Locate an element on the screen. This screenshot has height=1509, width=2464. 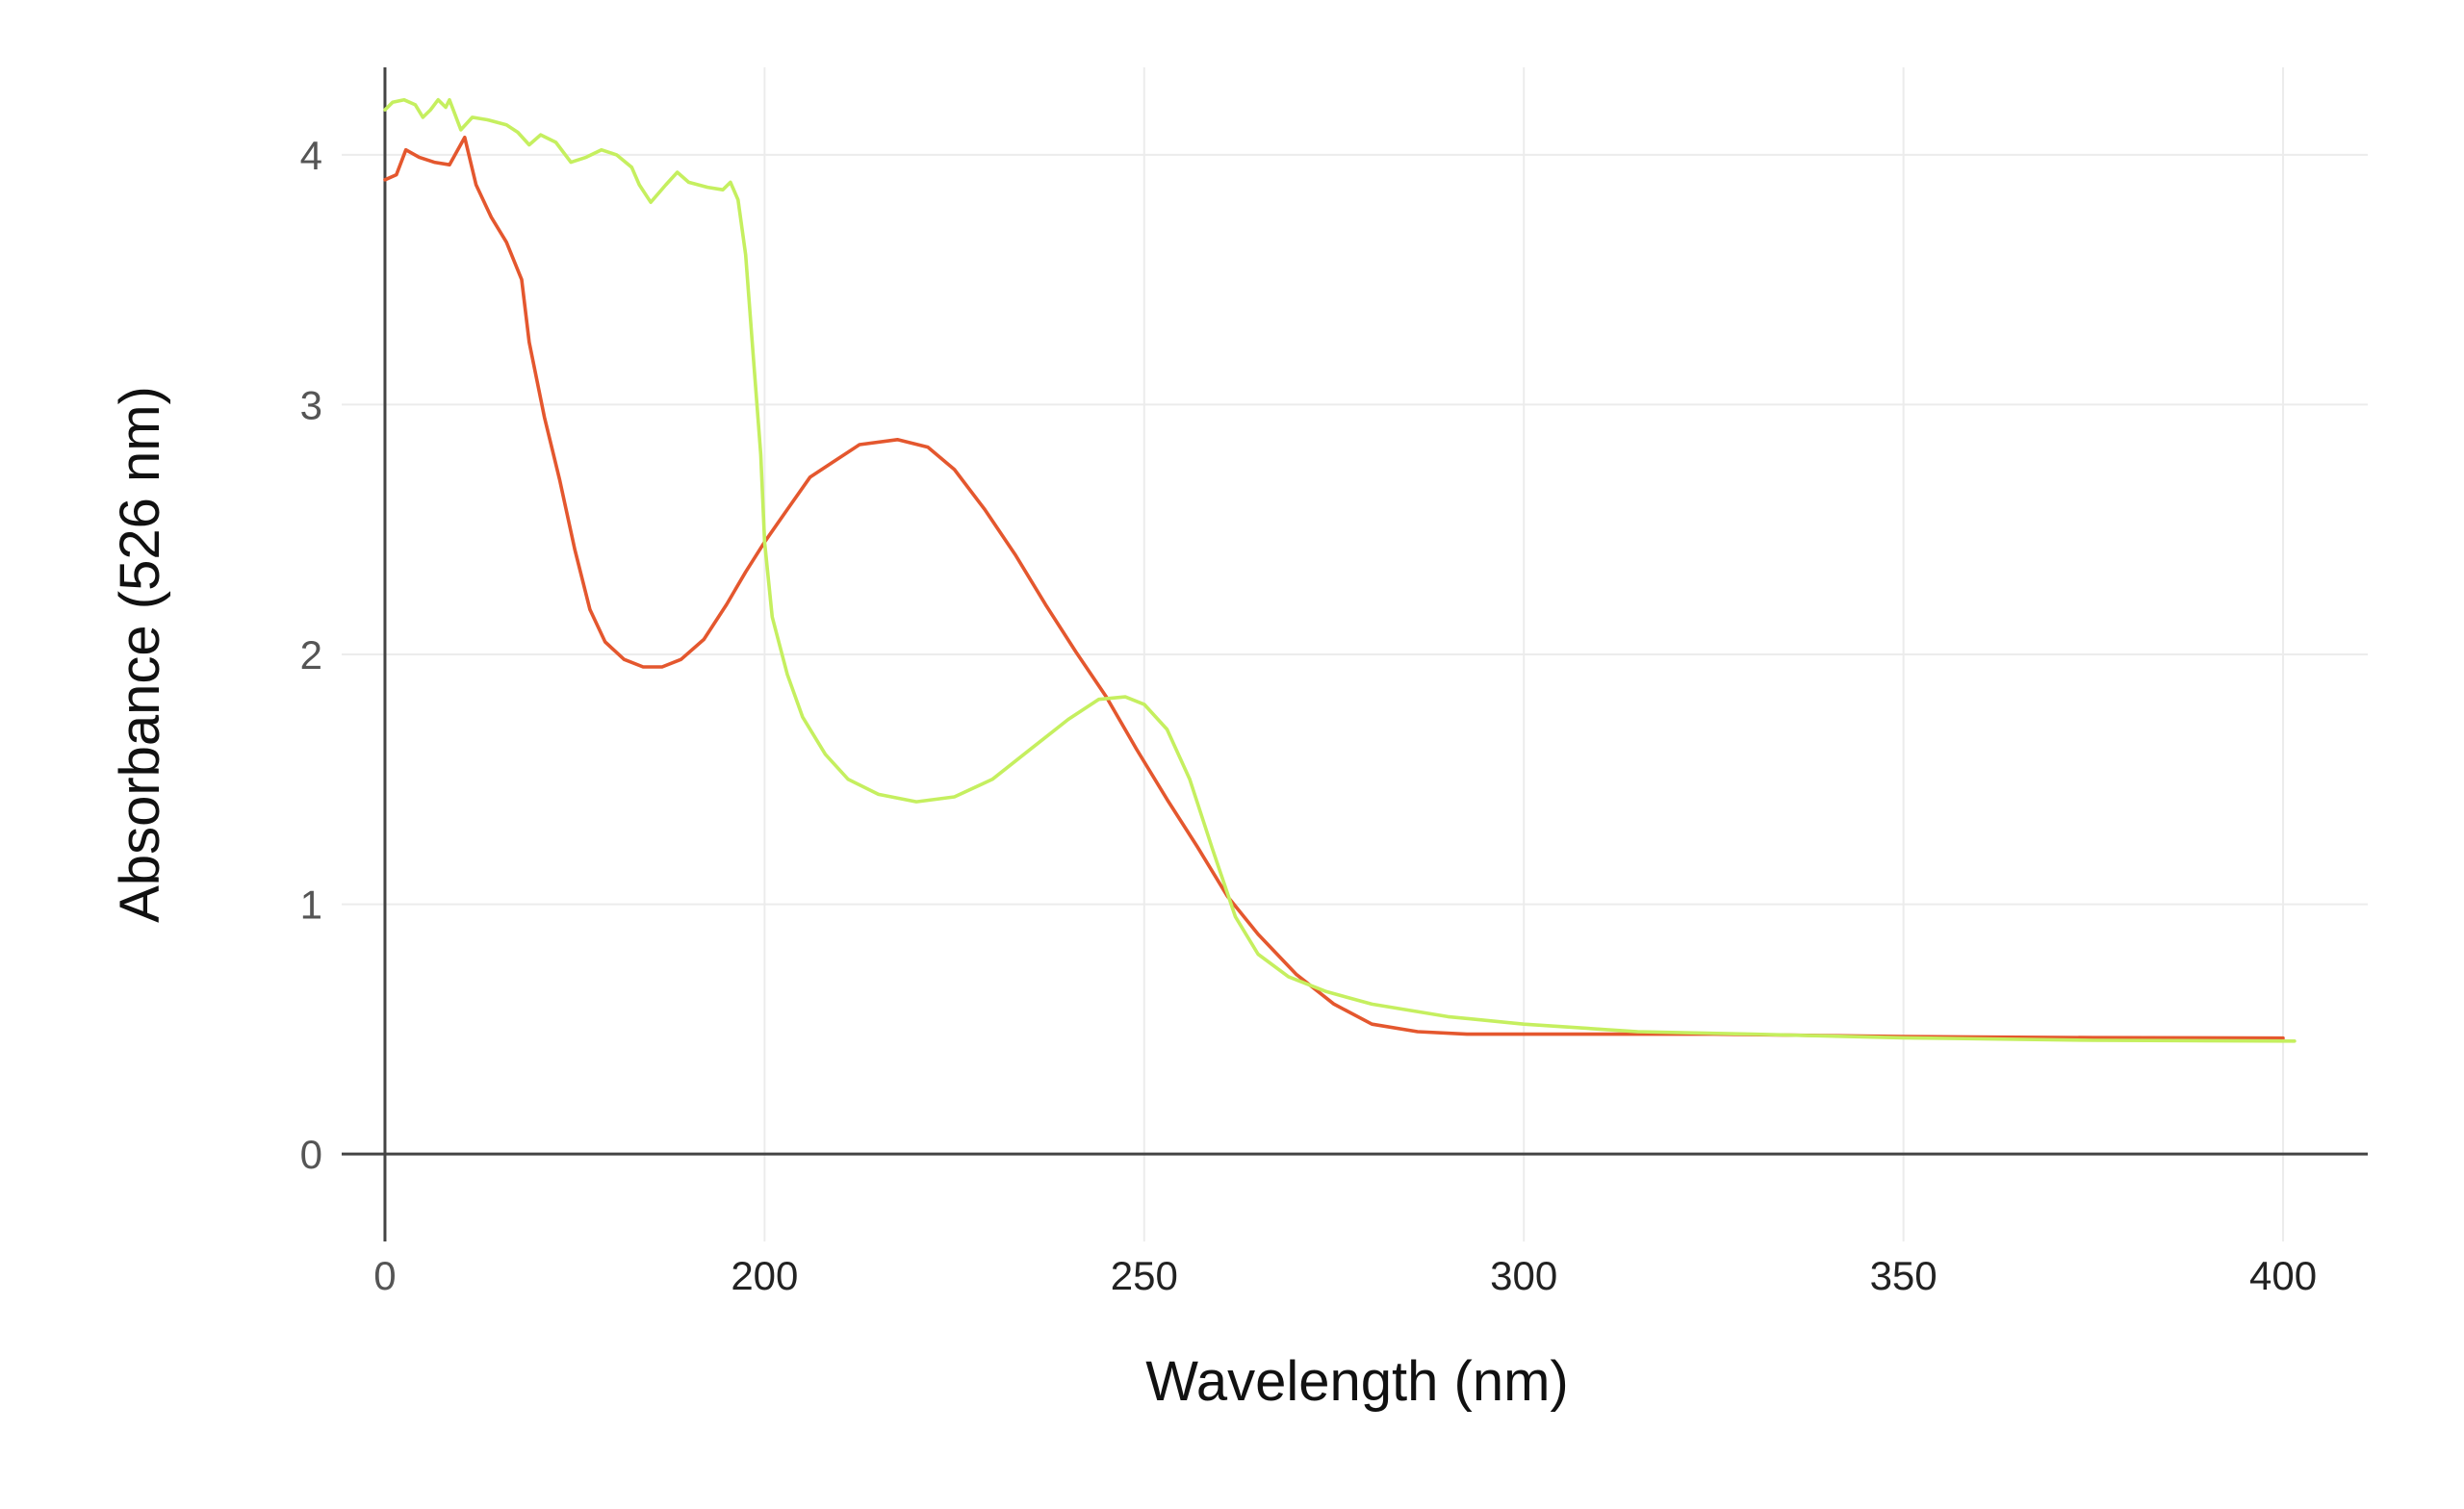
x-tick-label: 400 is located at coordinates (2283, 1275).